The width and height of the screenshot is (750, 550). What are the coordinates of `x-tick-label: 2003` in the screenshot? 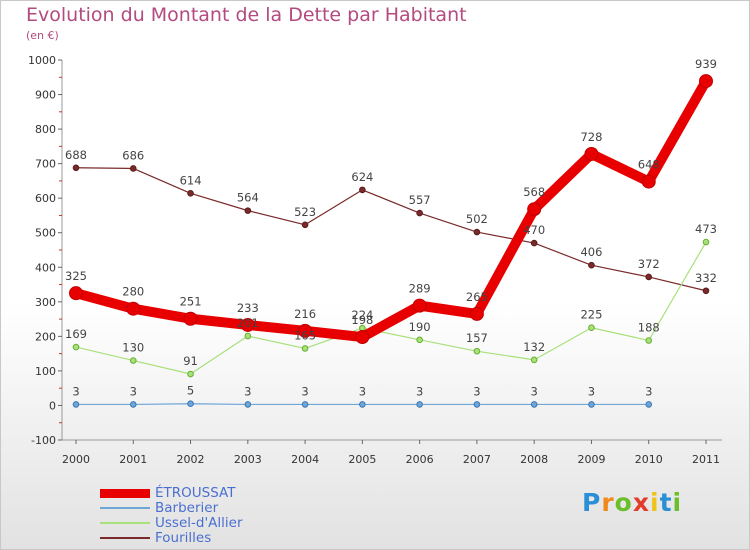 It's located at (248, 459).